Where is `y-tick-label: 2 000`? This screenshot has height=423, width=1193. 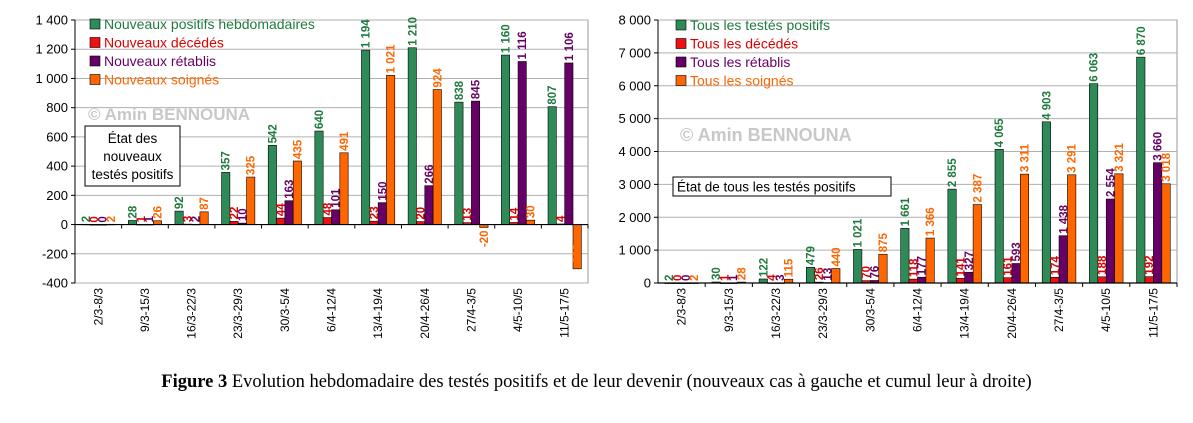
y-tick-label: 2 000 is located at coordinates (634, 217).